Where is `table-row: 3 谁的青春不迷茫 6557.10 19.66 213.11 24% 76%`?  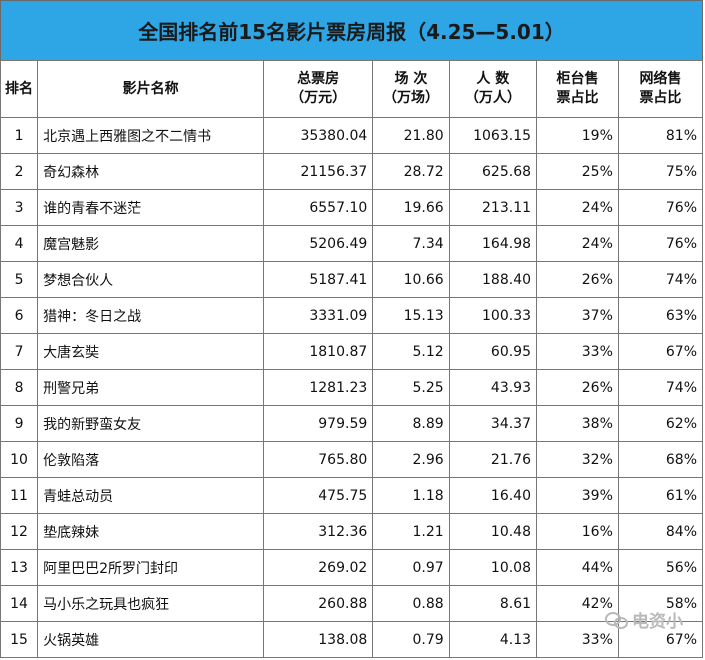
table-row: 3 谁的青春不迷茫 6557.10 19.66 213.11 24% 76% is located at coordinates (352, 207).